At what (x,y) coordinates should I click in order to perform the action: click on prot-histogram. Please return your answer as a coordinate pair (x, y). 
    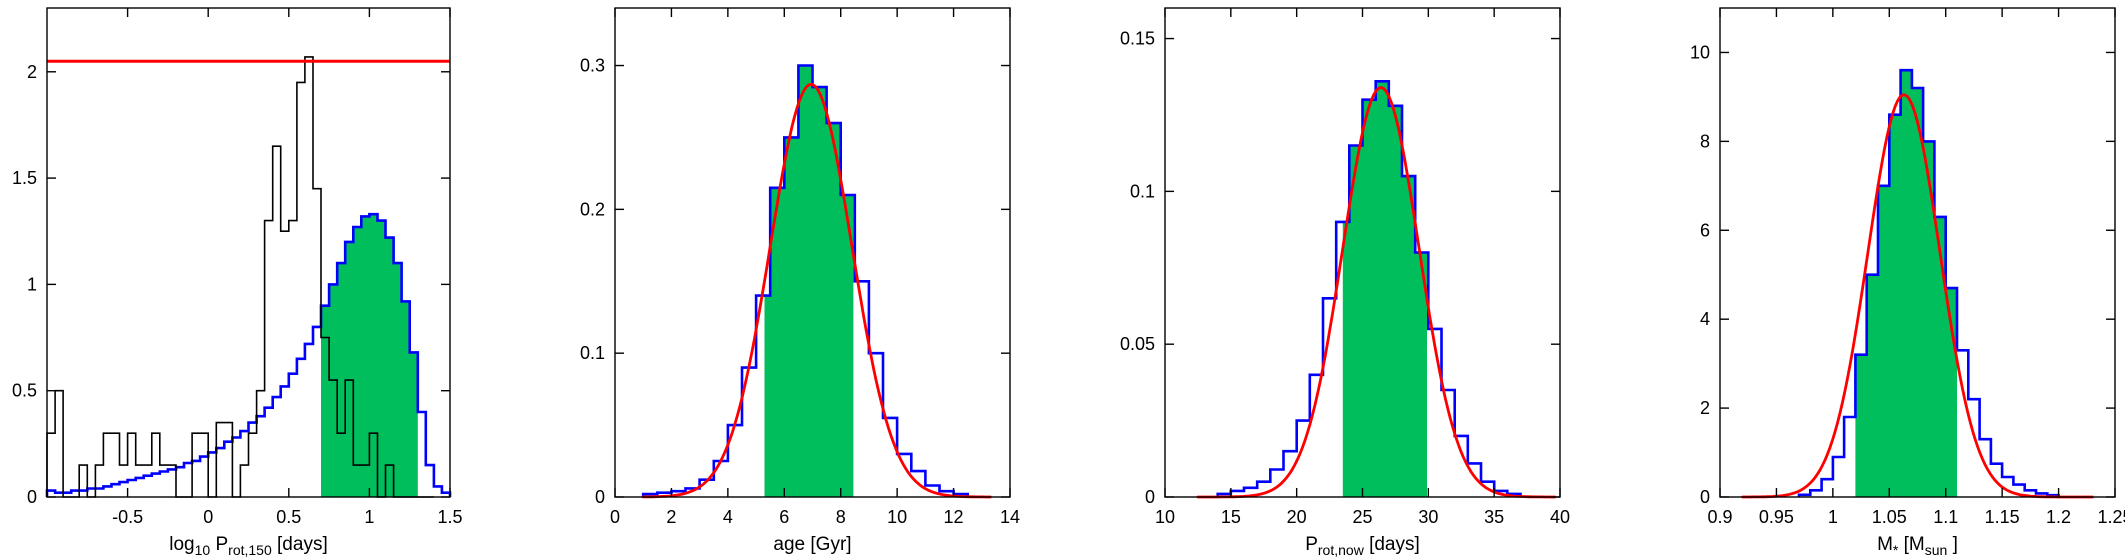
    Looking at the image, I should click on (1369, 288).